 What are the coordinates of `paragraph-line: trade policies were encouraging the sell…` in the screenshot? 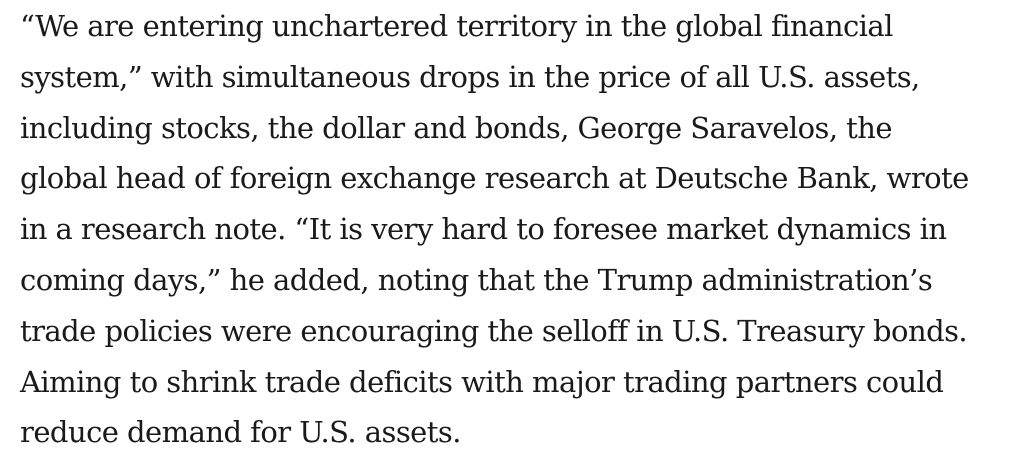 It's located at (494, 330).